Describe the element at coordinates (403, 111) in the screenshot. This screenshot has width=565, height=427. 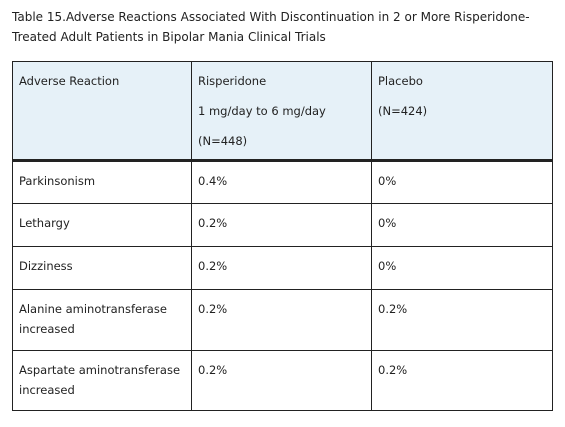
I see `header-placebo-n: (N=424)` at that location.